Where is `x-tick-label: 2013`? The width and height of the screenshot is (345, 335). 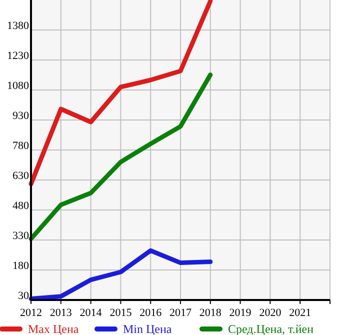
x-tick-label: 2013 is located at coordinates (61, 313).